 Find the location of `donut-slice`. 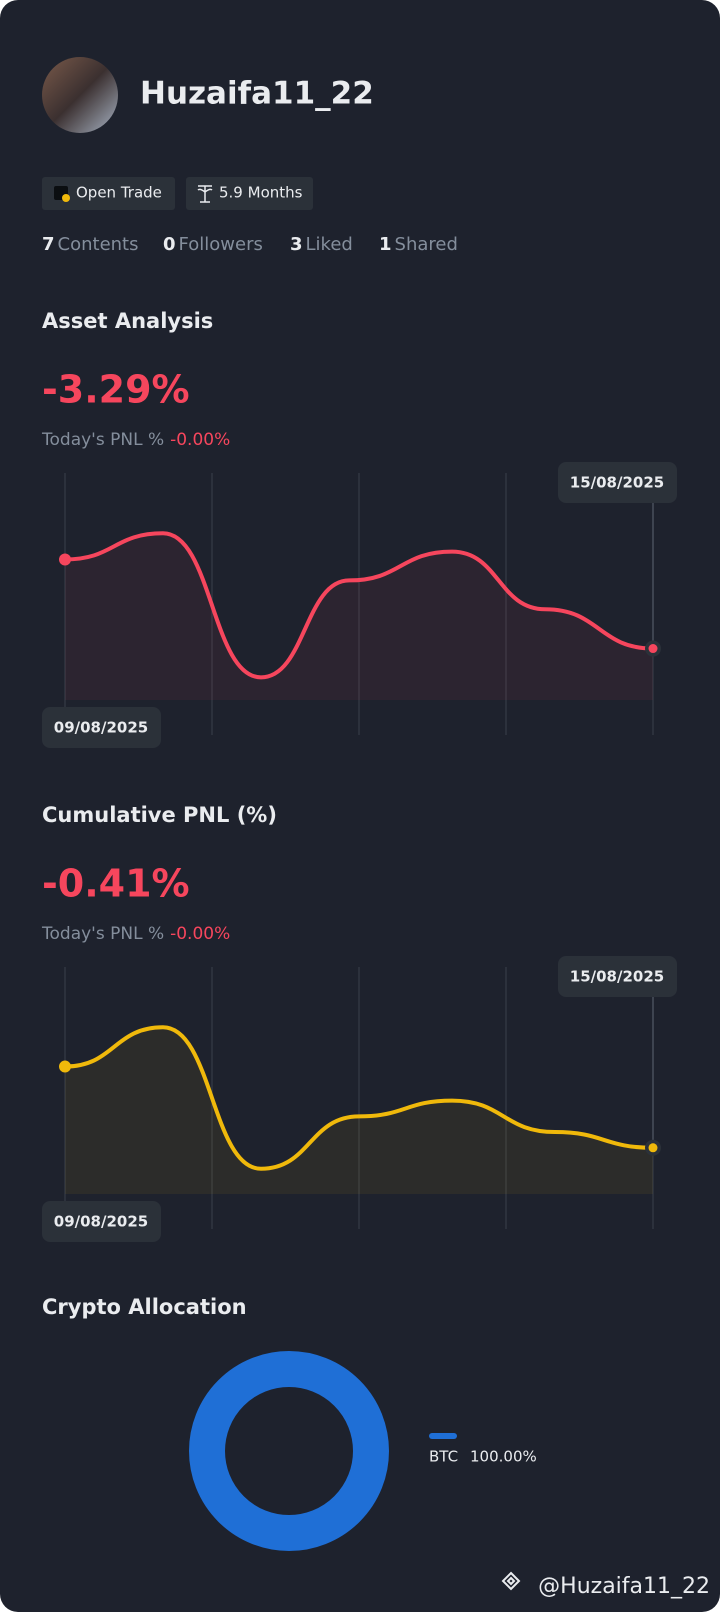

donut-slice is located at coordinates (289, 1451).